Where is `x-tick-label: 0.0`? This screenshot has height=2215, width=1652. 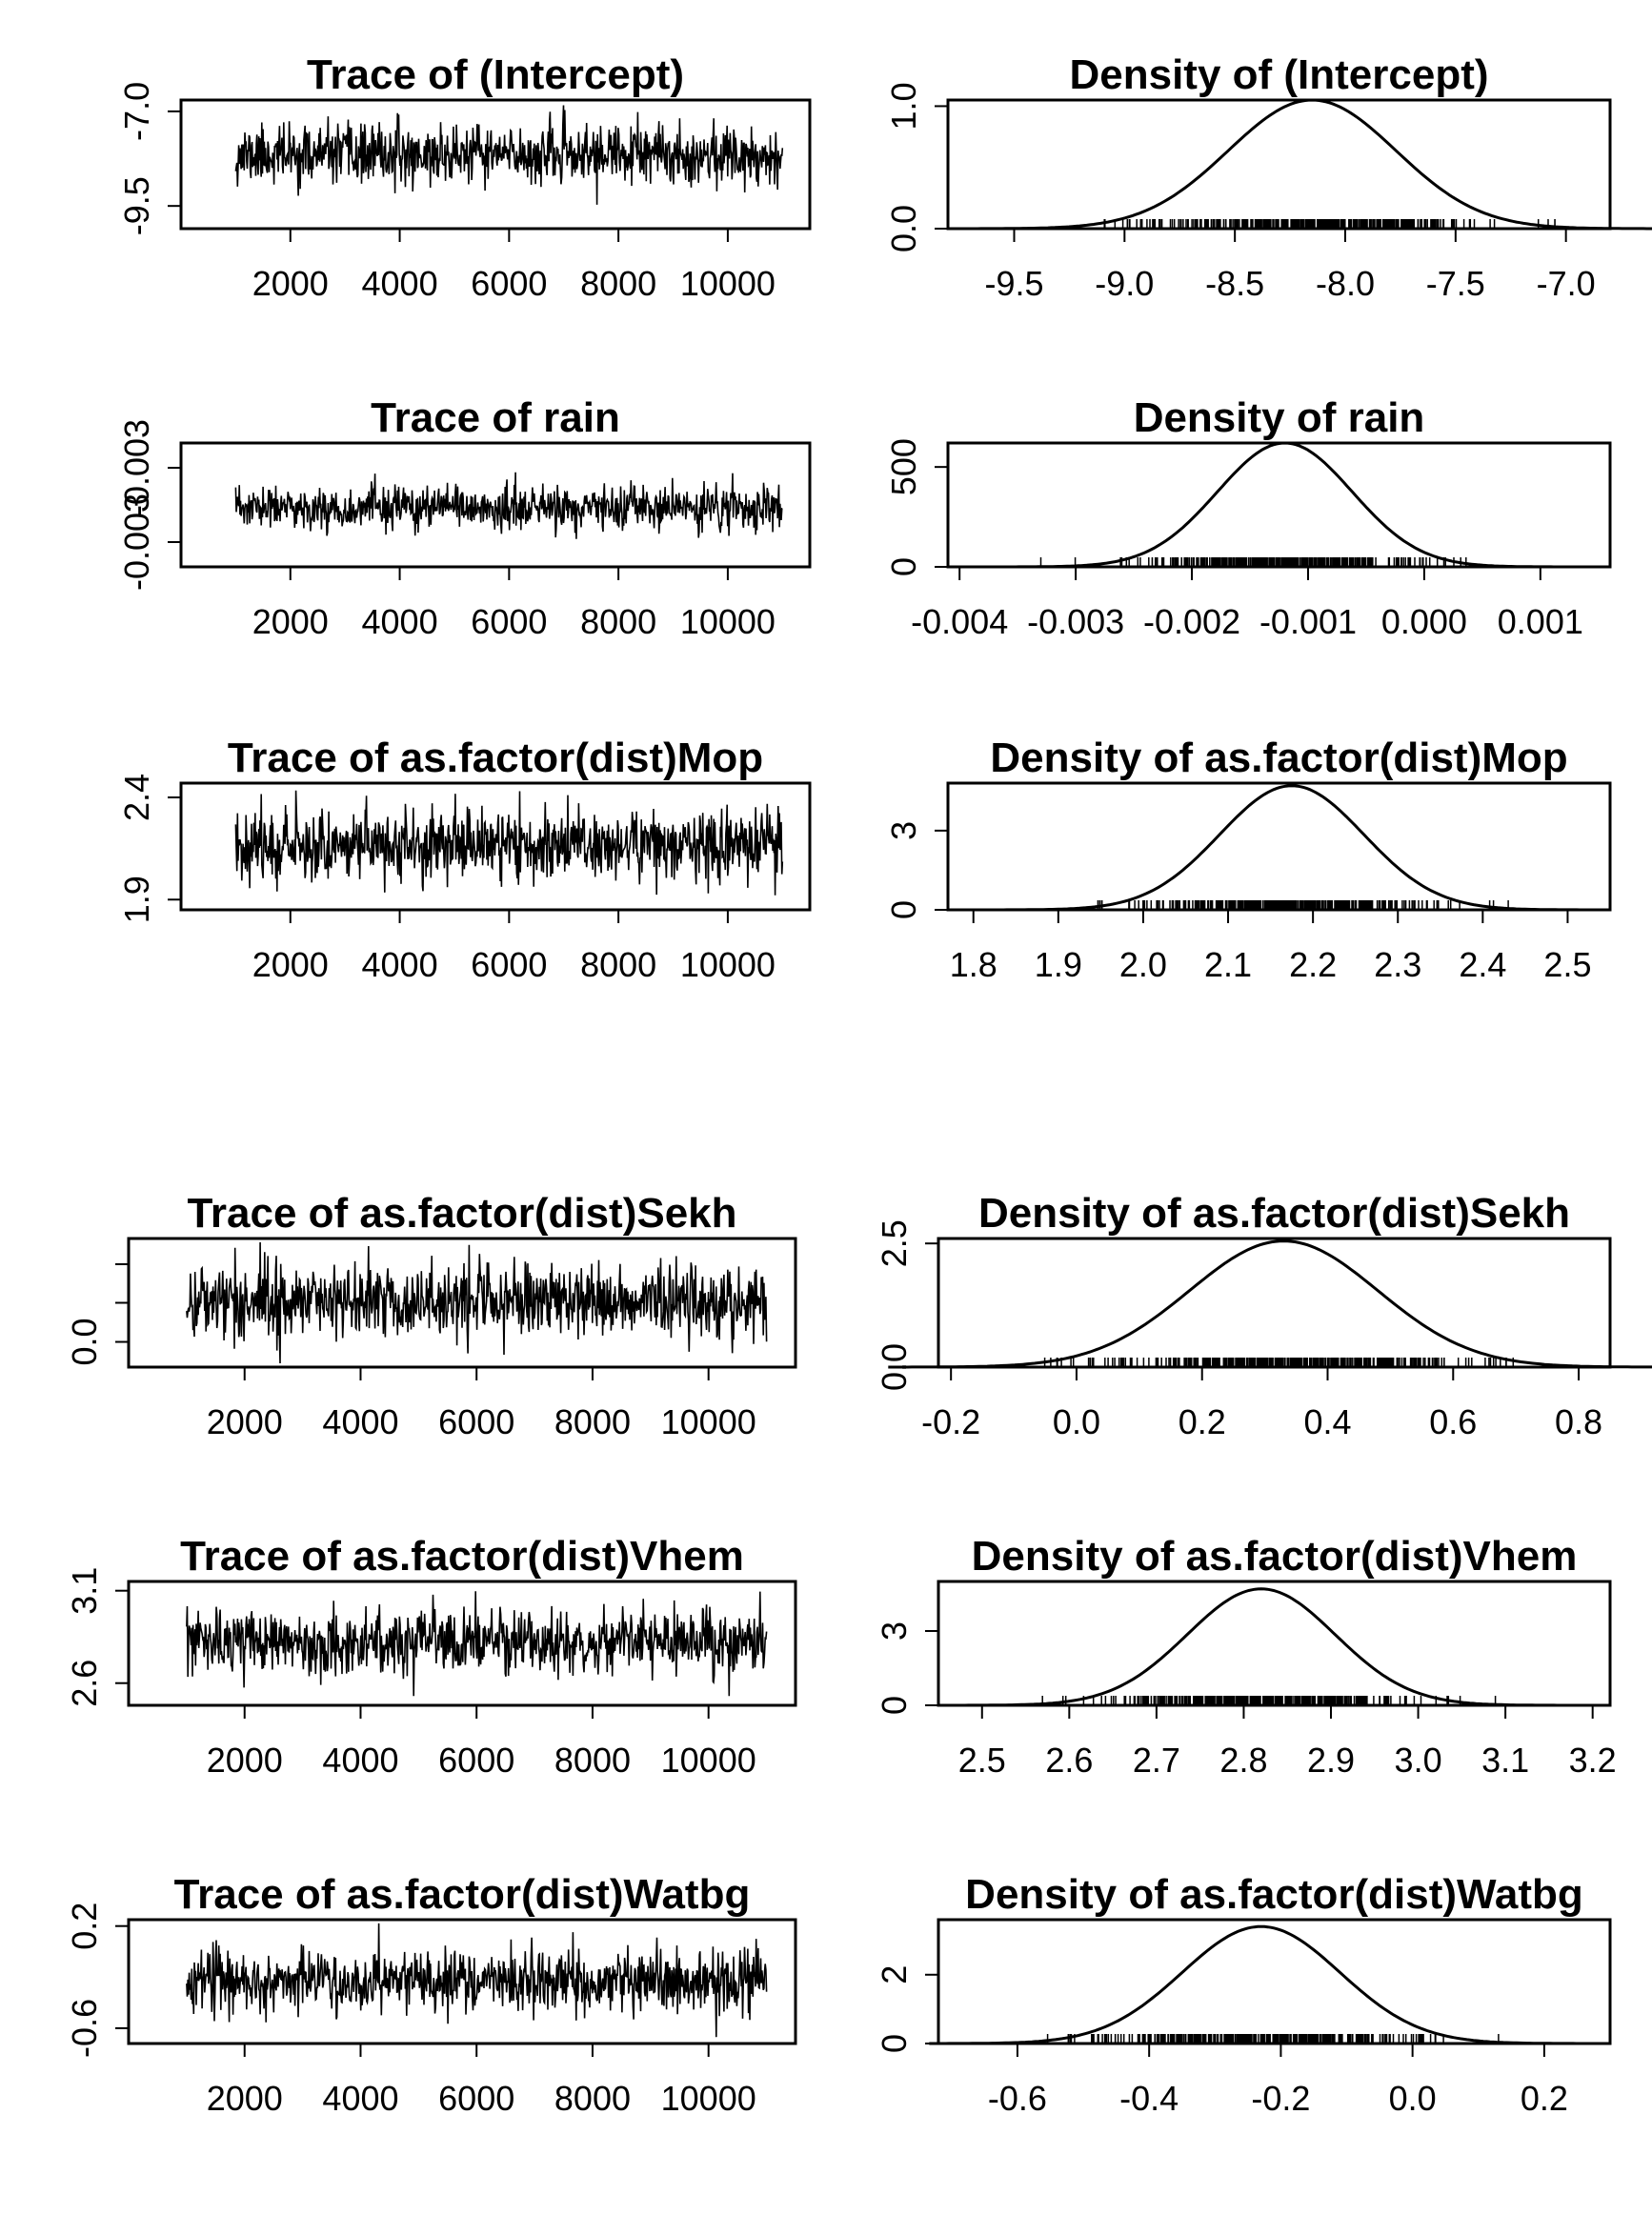
x-tick-label: 0.0 is located at coordinates (1076, 1421).